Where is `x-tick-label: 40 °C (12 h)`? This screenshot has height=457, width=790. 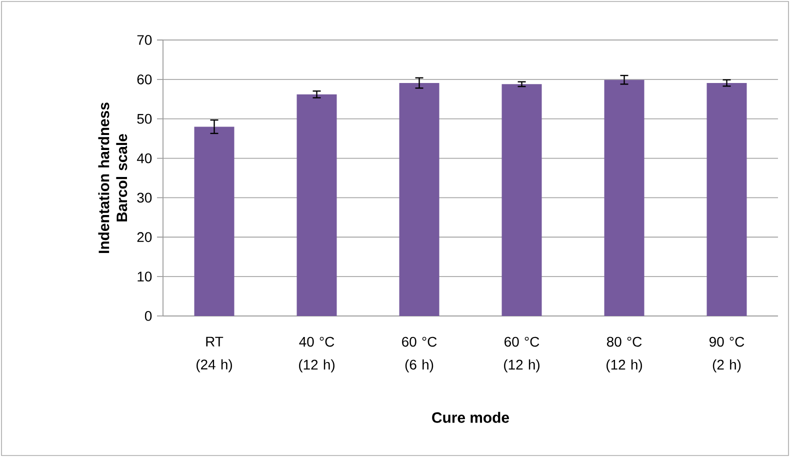 x-tick-label: 40 °C (12 h) is located at coordinates (316, 354).